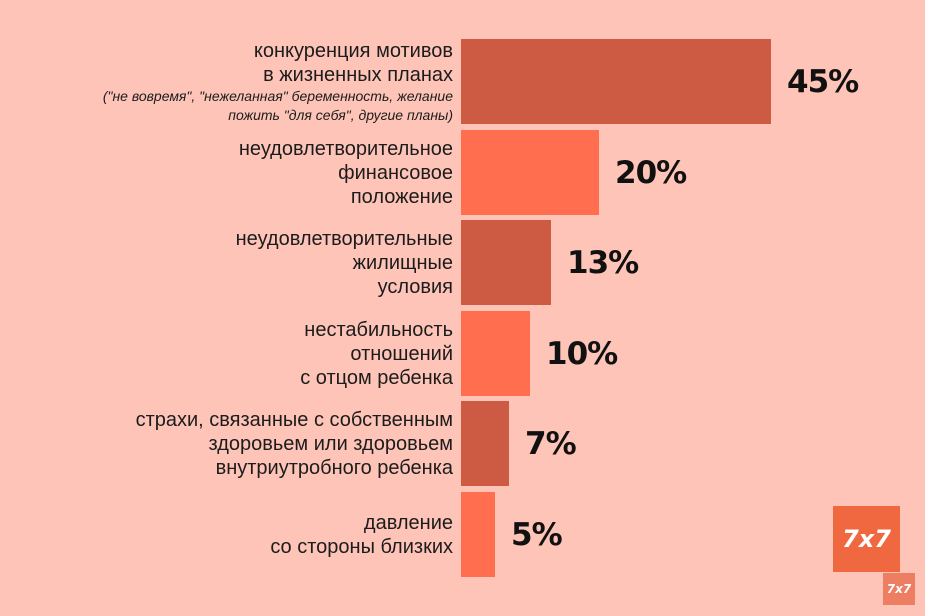 The width and height of the screenshot is (925, 616). I want to click on logo-7x7: 7x7, so click(866, 539).